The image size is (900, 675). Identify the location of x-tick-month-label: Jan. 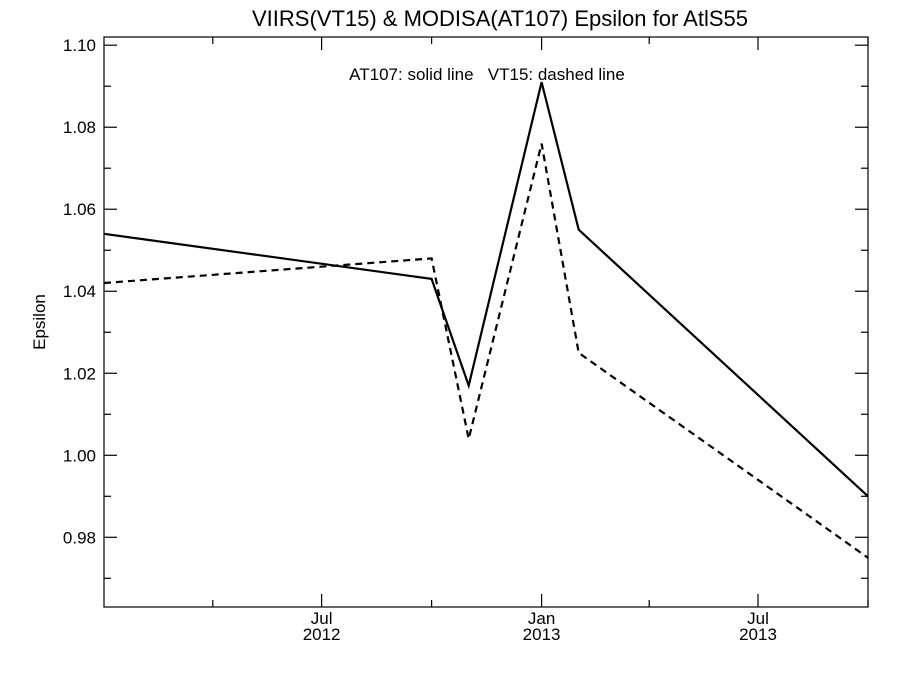
(541, 618).